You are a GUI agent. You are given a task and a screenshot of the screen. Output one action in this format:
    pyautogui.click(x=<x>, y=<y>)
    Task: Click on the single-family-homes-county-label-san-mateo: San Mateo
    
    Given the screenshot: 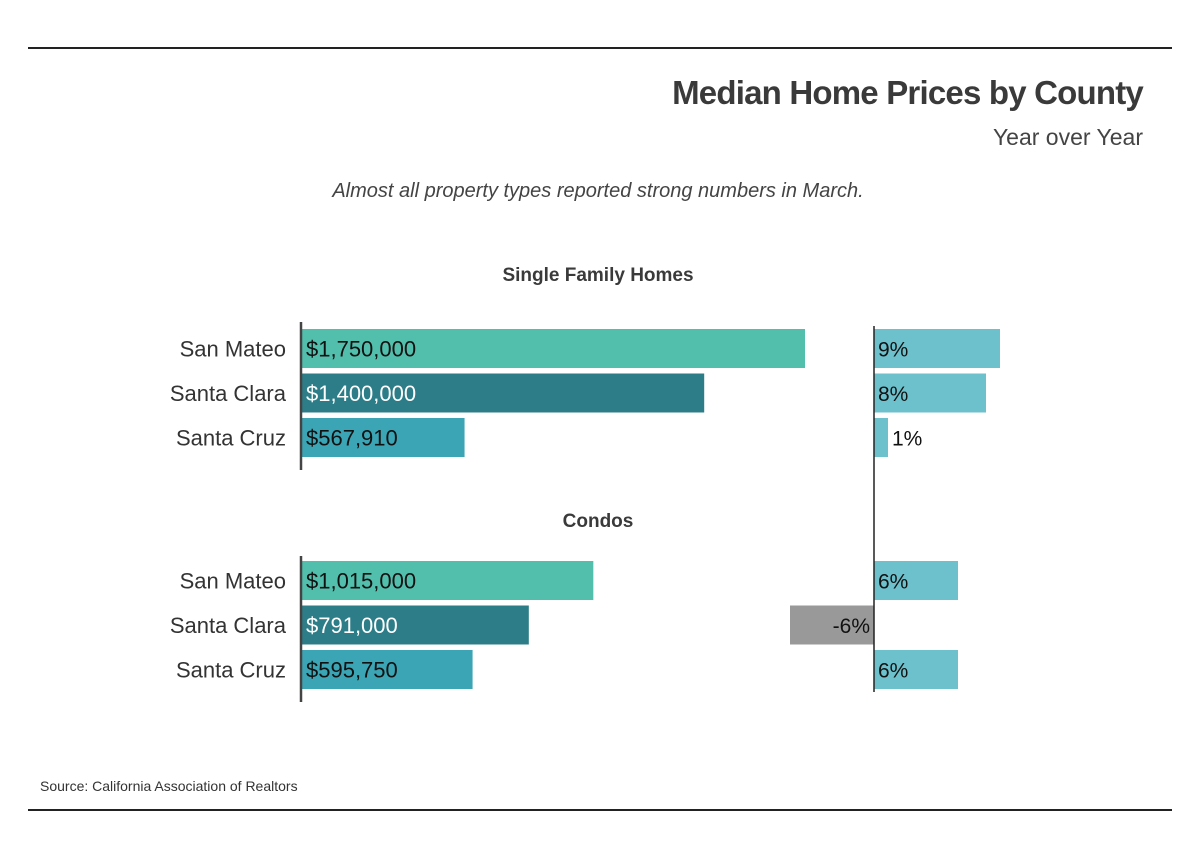 What is the action you would take?
    pyautogui.click(x=233, y=349)
    